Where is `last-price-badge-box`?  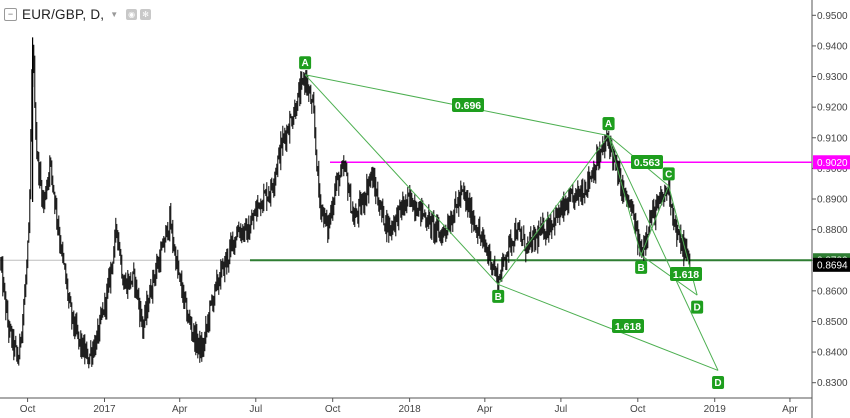 last-price-badge-box is located at coordinates (831, 264).